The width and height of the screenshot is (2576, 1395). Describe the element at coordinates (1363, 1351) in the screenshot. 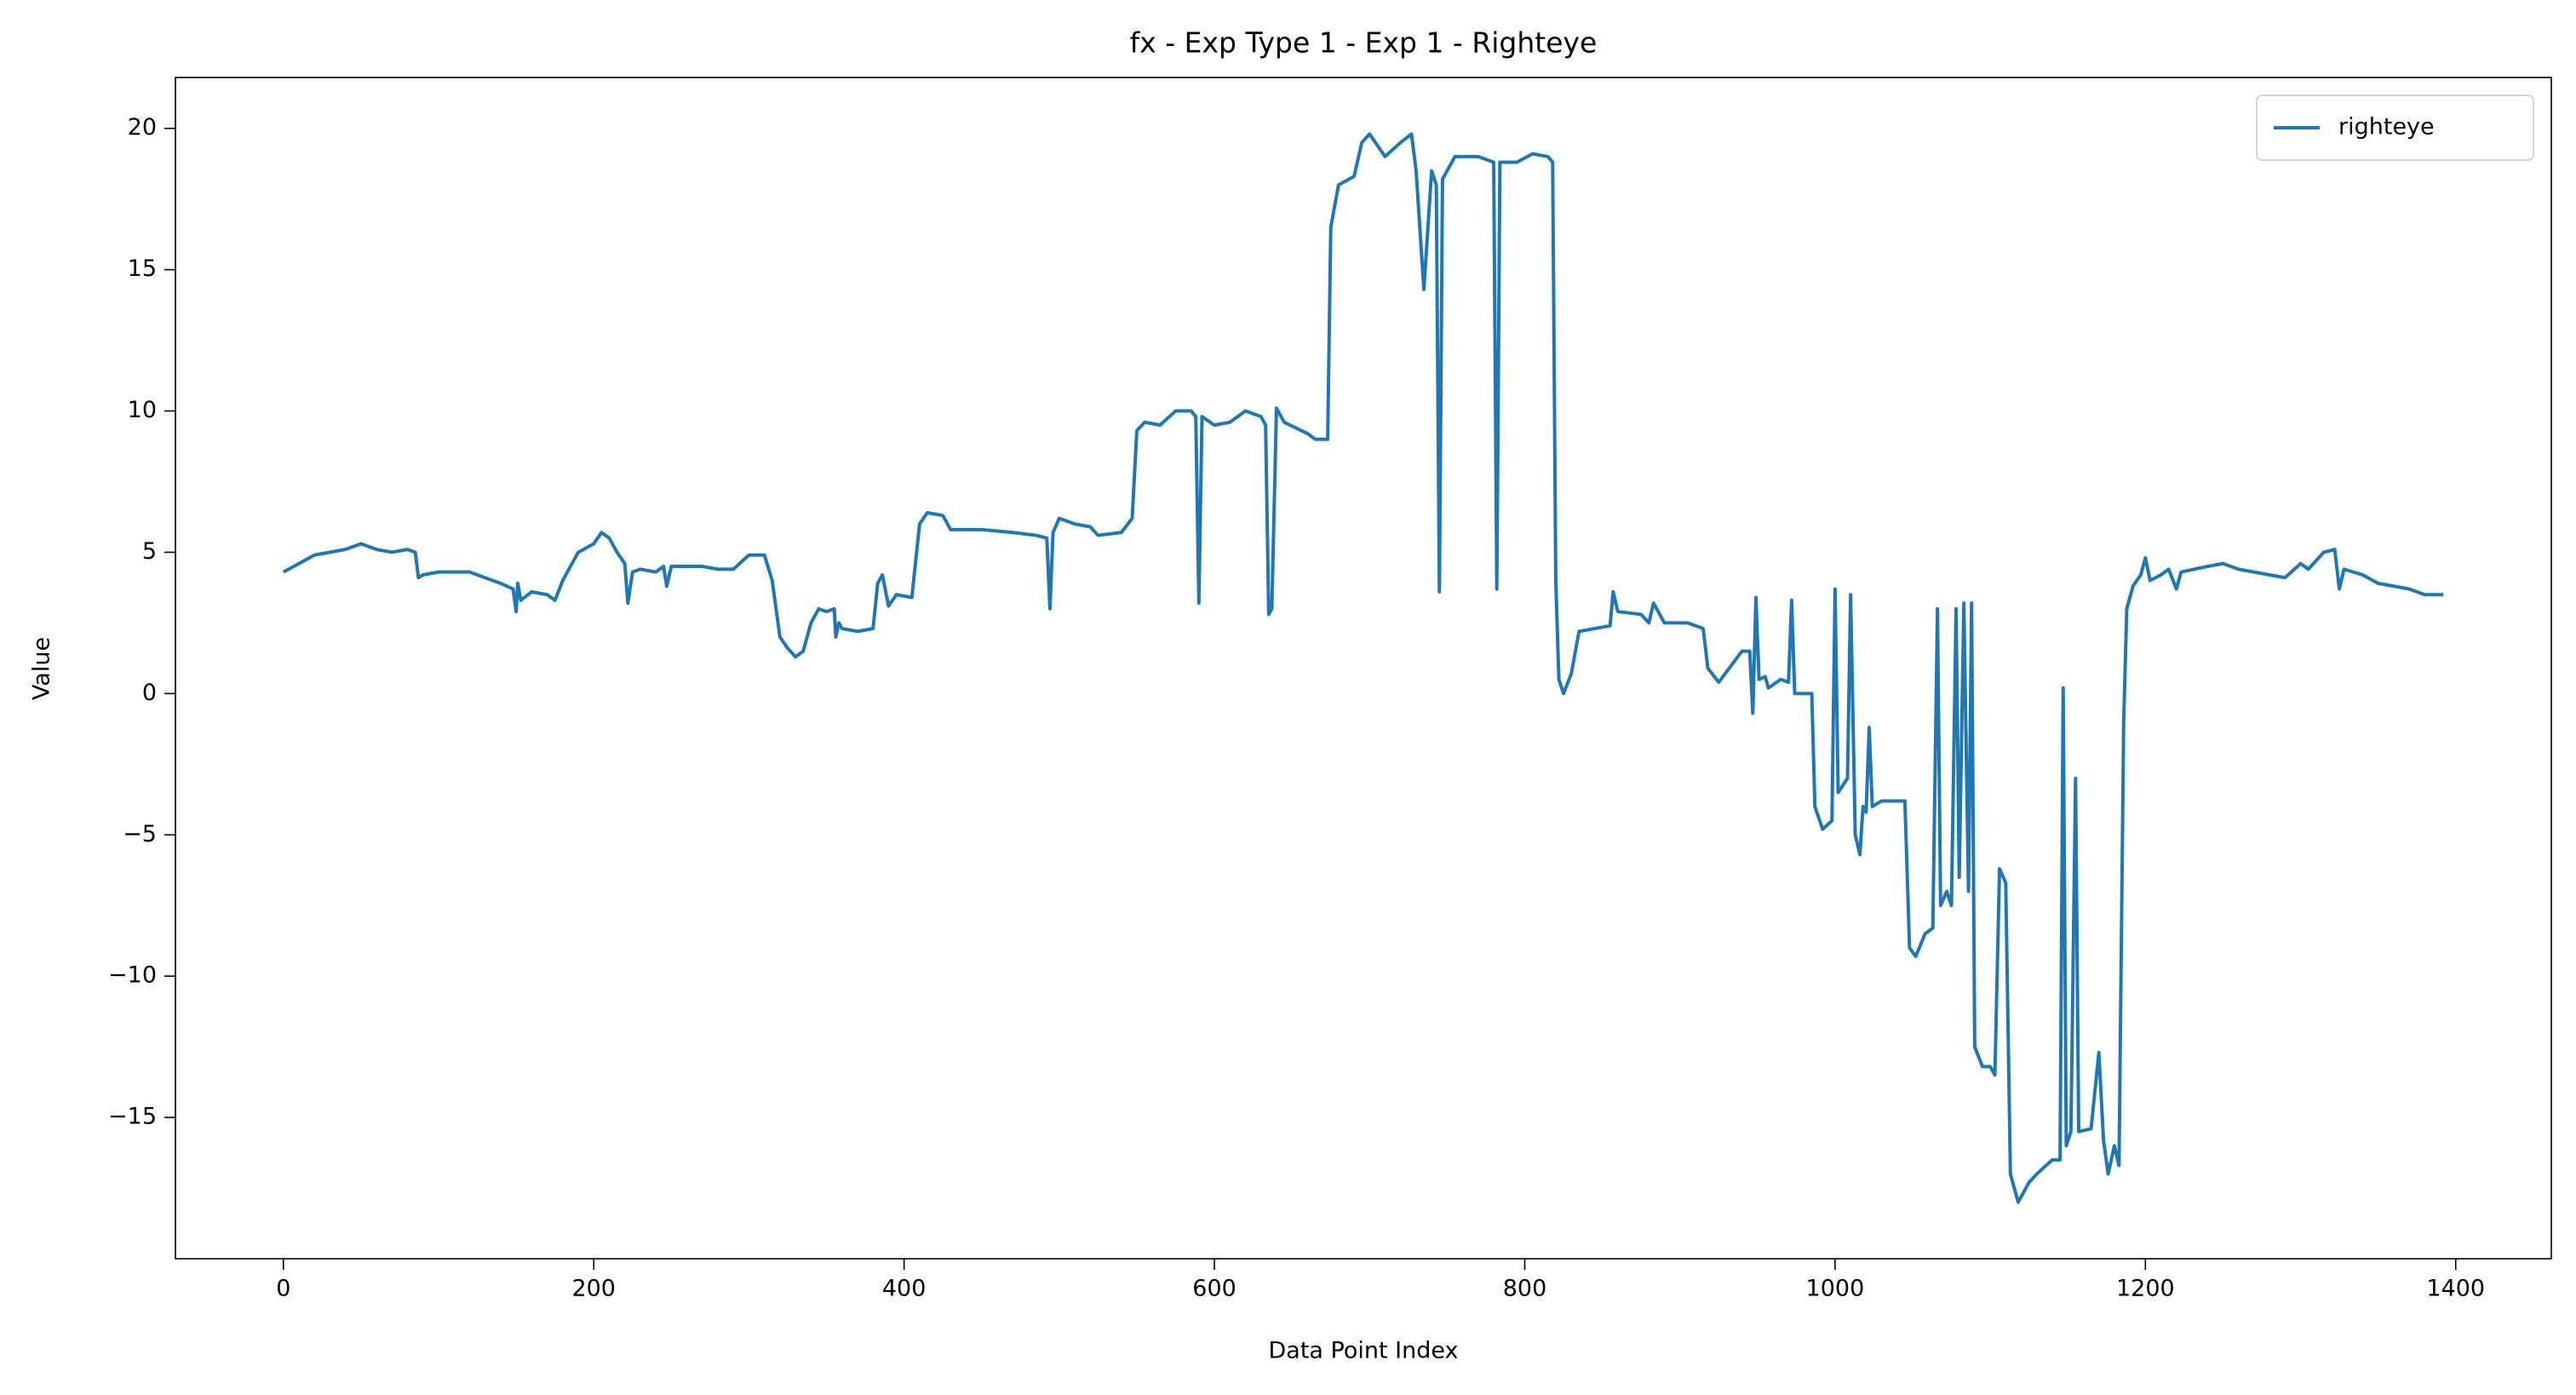

I see `x-axis-label: Data Point Index` at that location.